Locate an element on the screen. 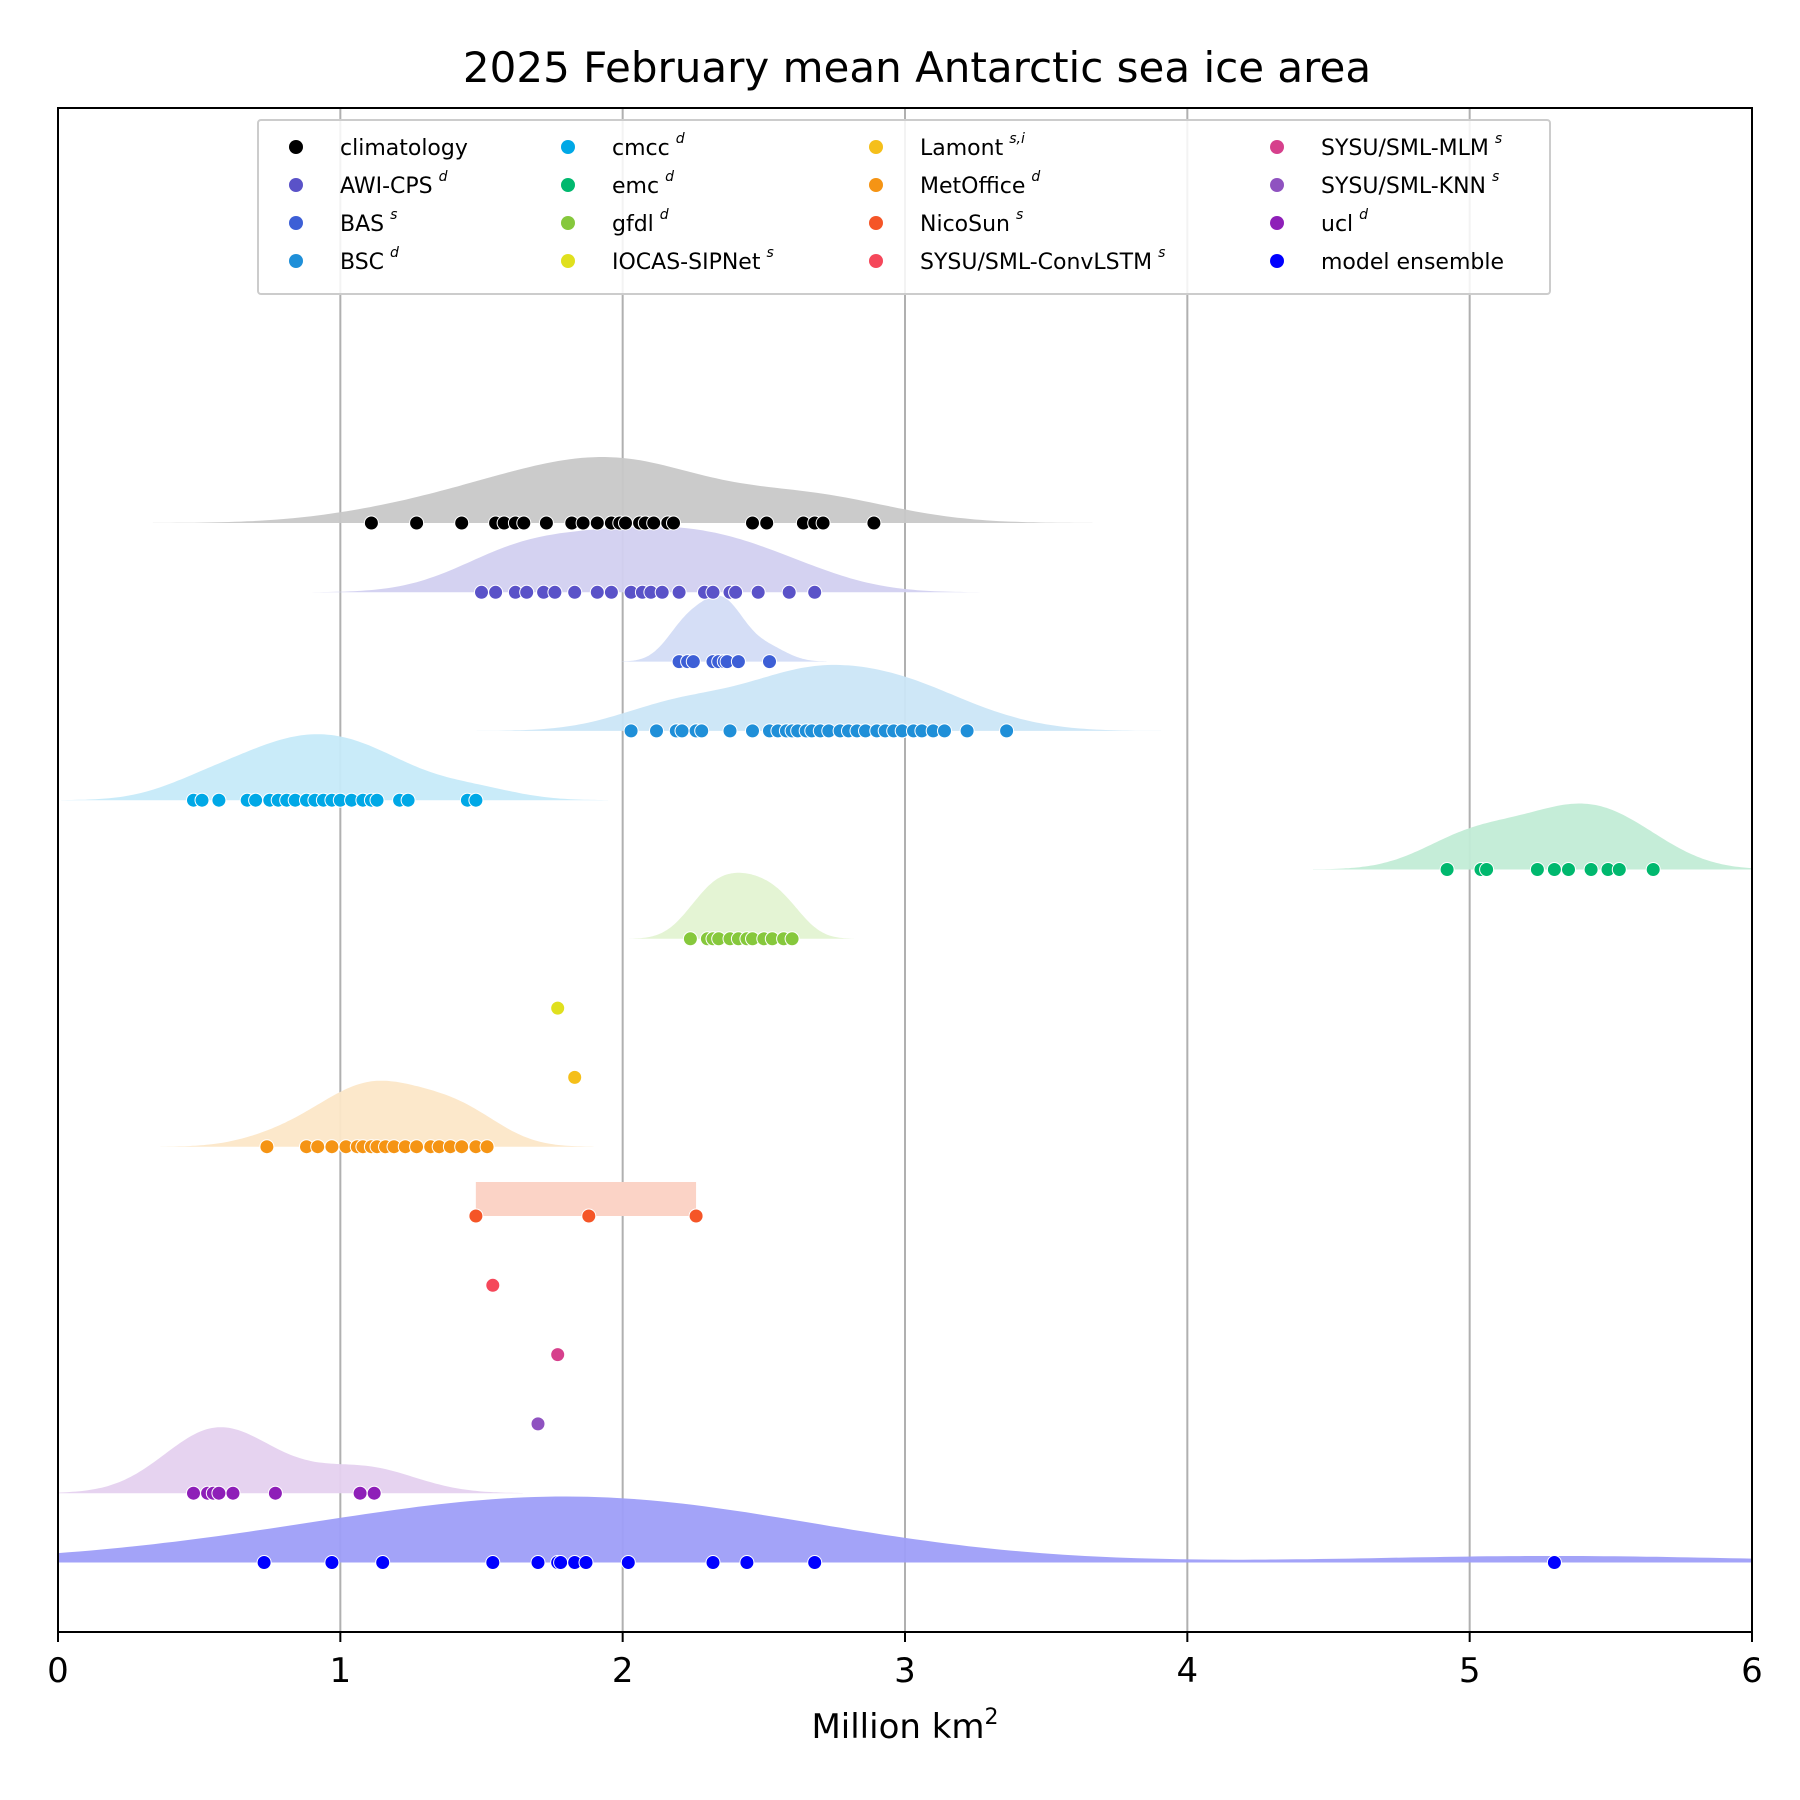  x-axis-ticks: 0 1 2 3 4 5 6 is located at coordinates (905, 1661).